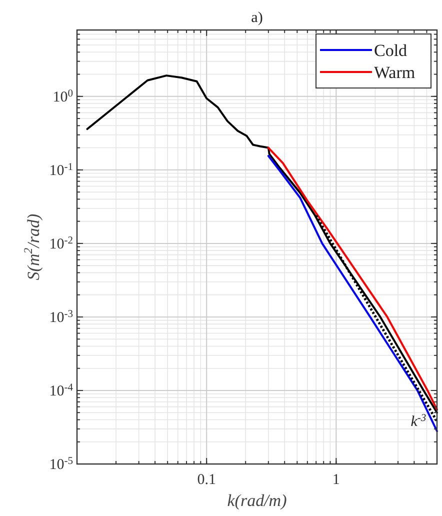 The height and width of the screenshot is (516, 442). What do you see at coordinates (257, 500) in the screenshot?
I see `x-axis-title: k(rad/m)` at bounding box center [257, 500].